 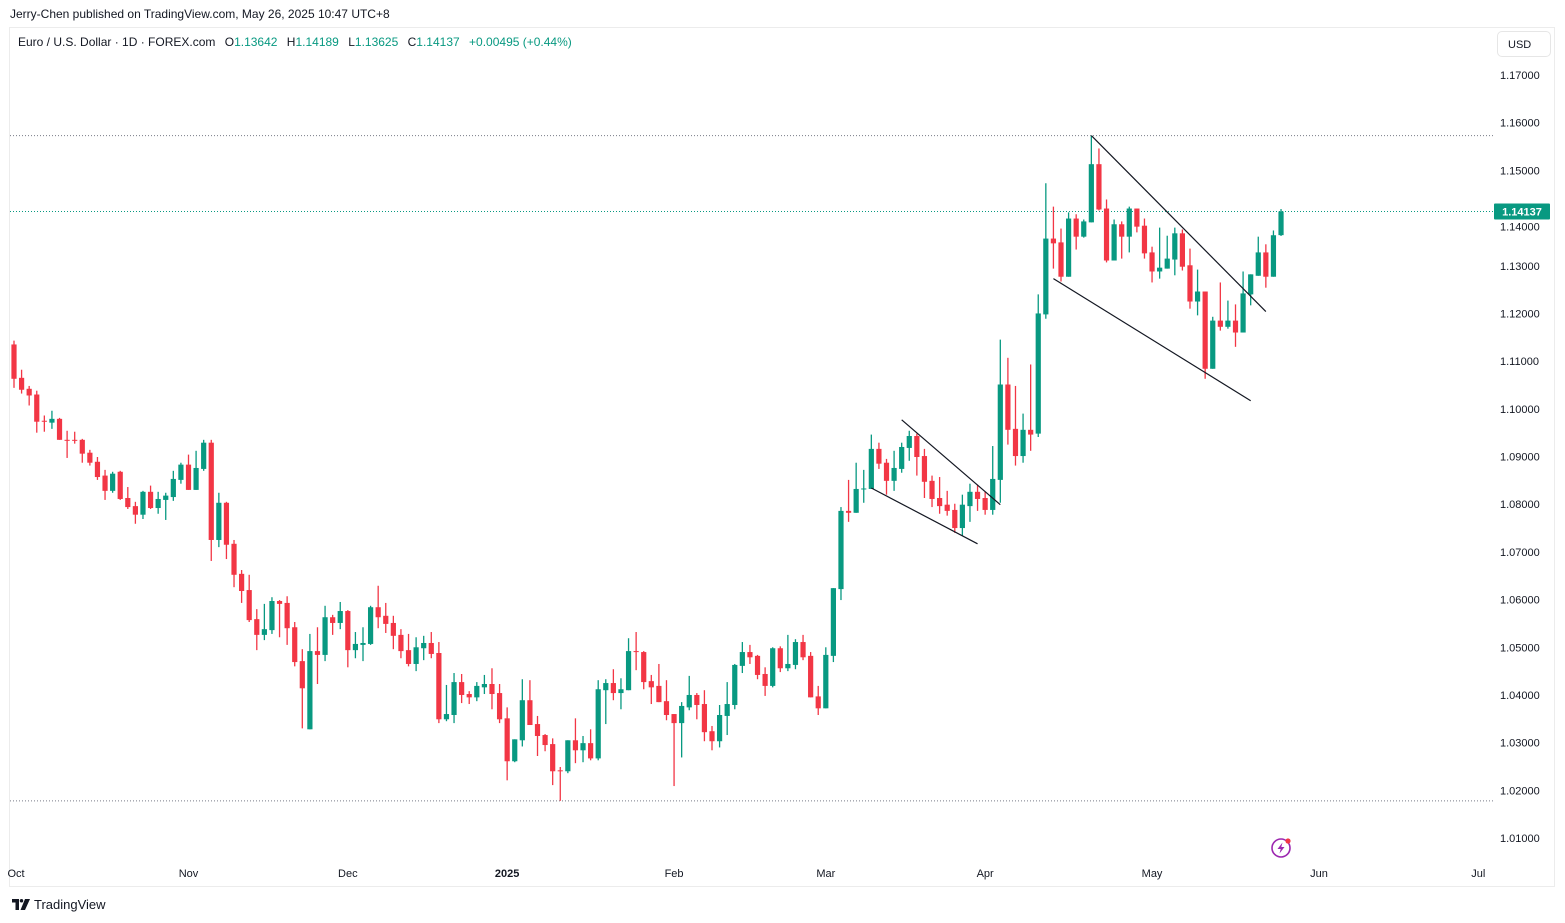 I want to click on current-price-badge: 1.14137, so click(x=1522, y=211).